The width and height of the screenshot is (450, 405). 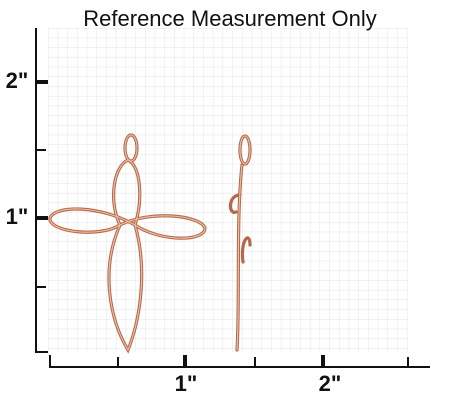 What do you see at coordinates (240, 243) in the screenshot?
I see `pendant-side` at bounding box center [240, 243].